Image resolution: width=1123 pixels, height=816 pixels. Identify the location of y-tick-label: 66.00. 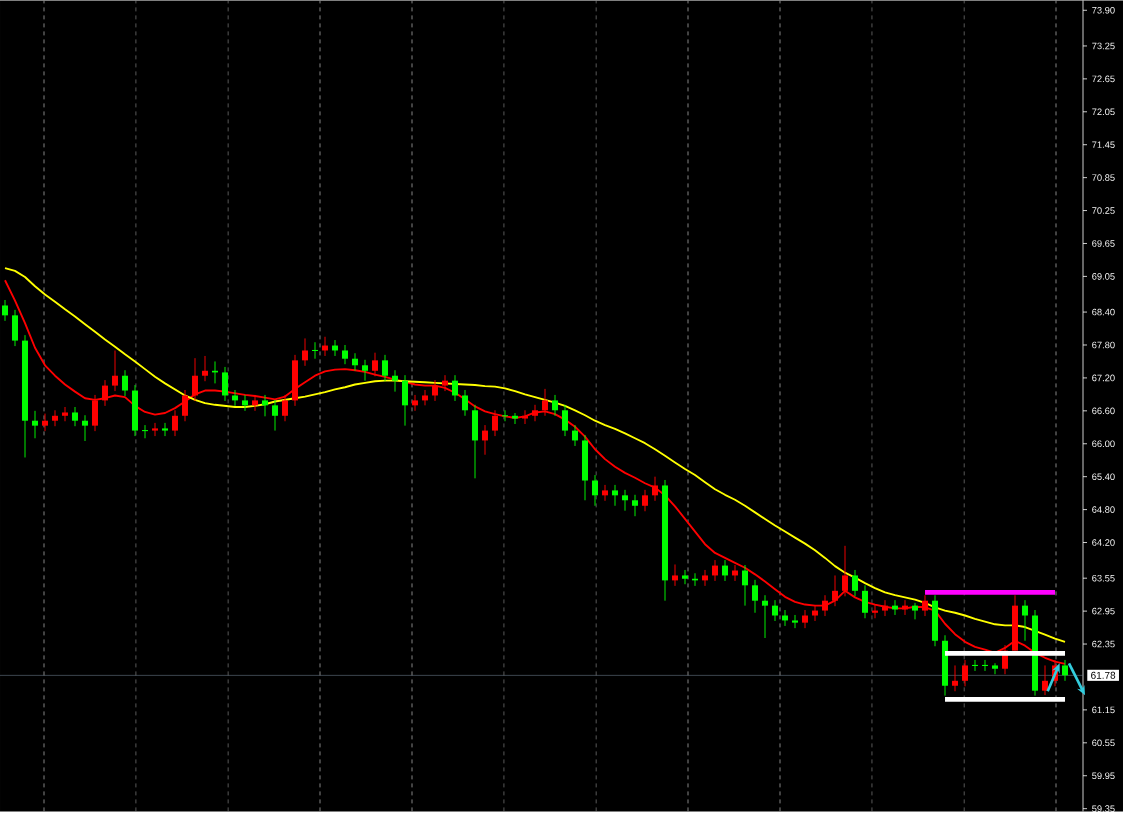
(1103, 443).